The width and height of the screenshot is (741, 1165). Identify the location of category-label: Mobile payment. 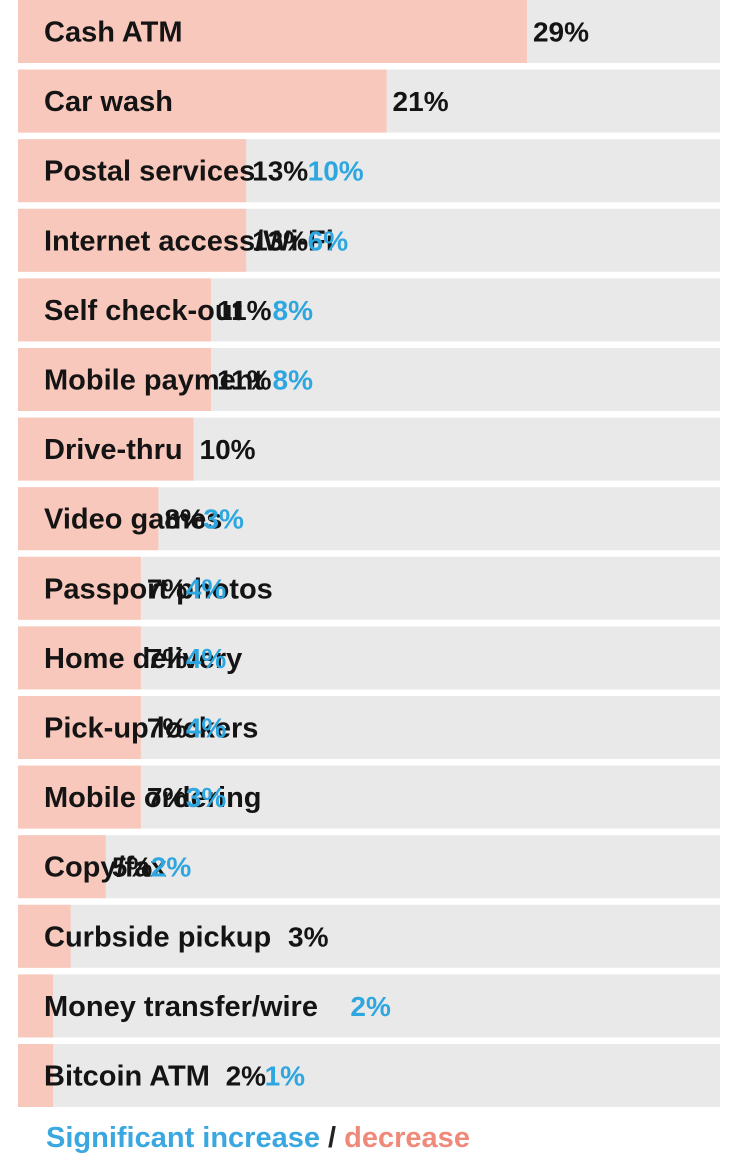
(153, 381).